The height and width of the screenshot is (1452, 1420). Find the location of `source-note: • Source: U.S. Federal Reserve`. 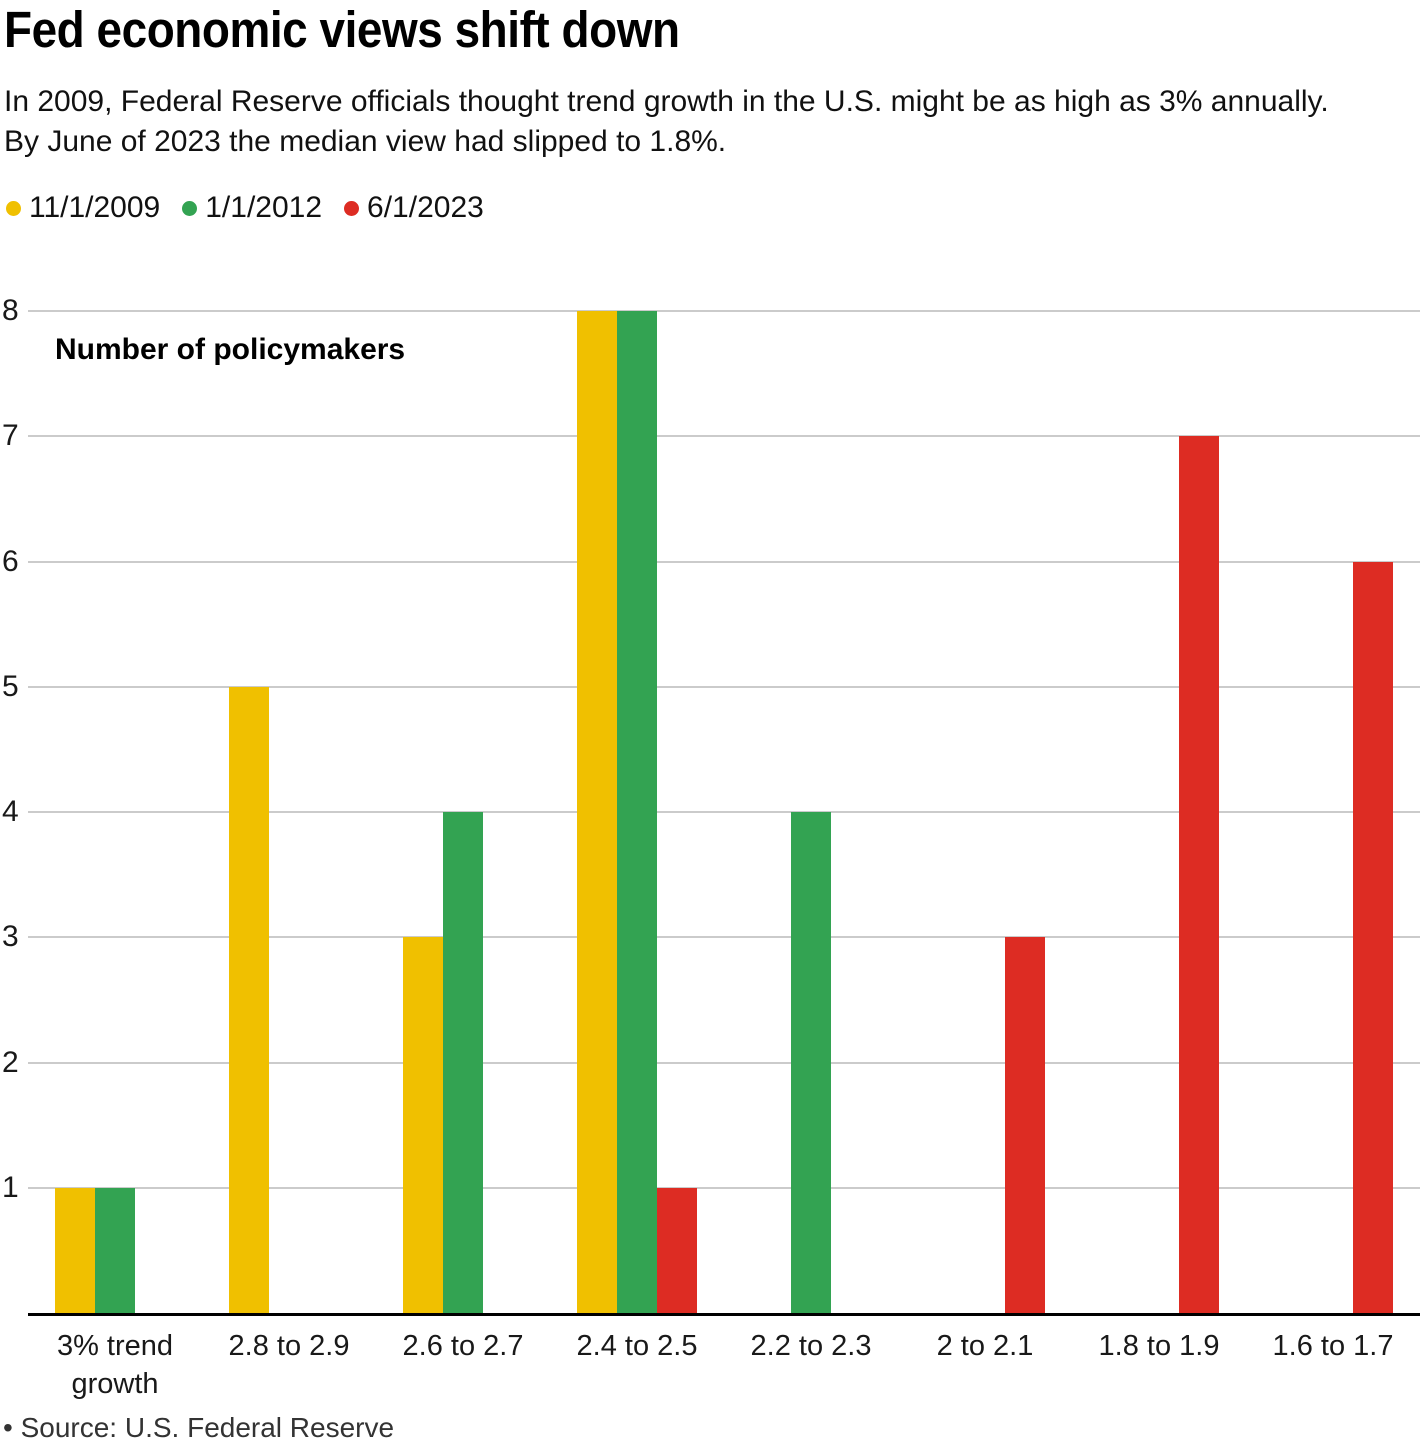

source-note: • Source: U.S. Federal Reserve is located at coordinates (199, 1427).